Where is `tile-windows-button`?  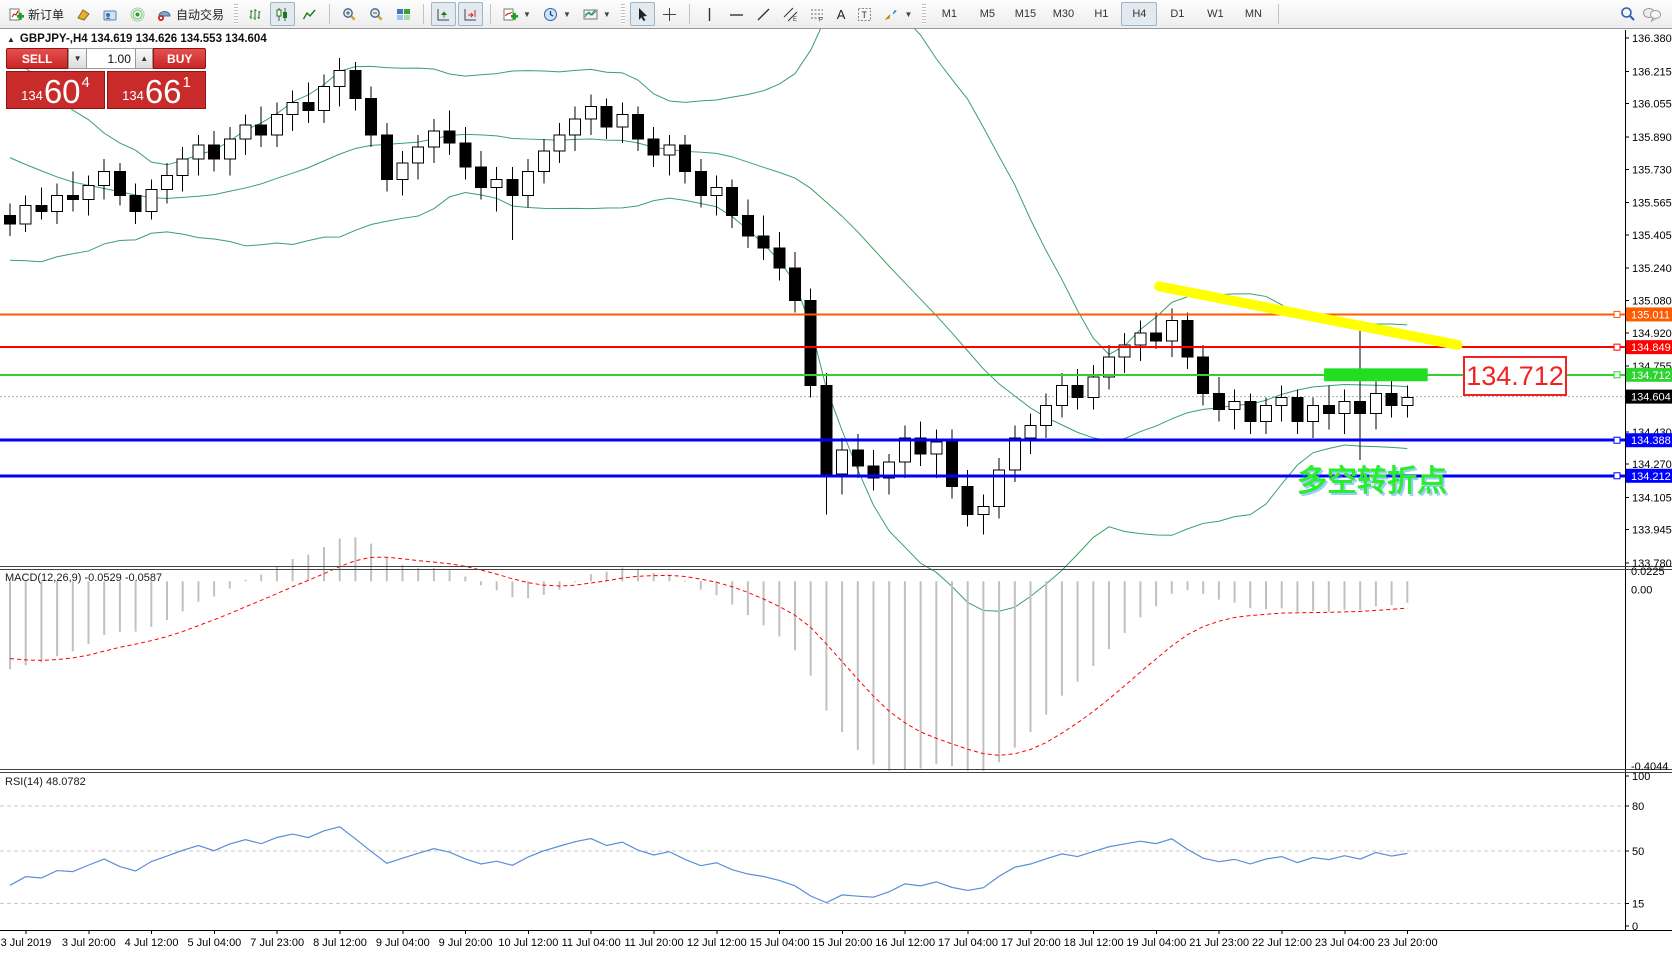 tile-windows-button is located at coordinates (403, 14).